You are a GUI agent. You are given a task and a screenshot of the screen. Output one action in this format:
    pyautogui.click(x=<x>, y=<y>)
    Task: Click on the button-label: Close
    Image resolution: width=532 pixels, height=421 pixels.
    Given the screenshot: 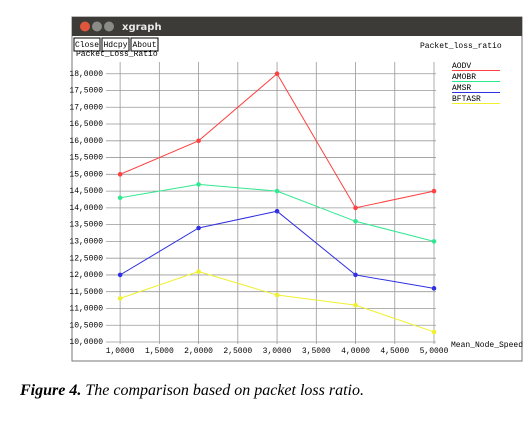 What is the action you would take?
    pyautogui.click(x=87, y=45)
    